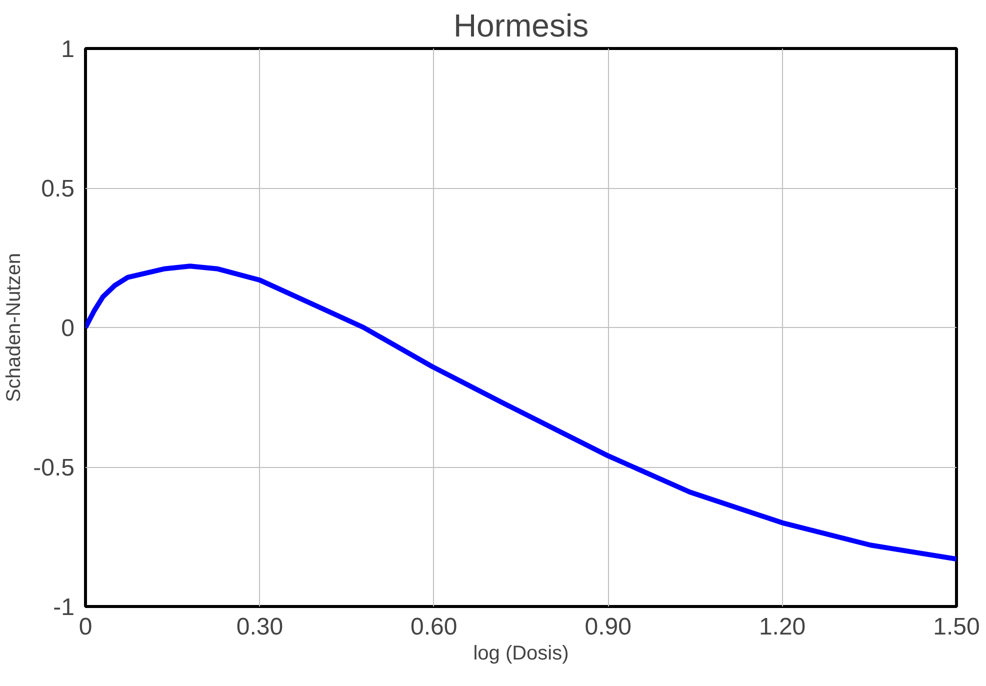  What do you see at coordinates (782, 627) in the screenshot?
I see `x-tick-label: 1.20` at bounding box center [782, 627].